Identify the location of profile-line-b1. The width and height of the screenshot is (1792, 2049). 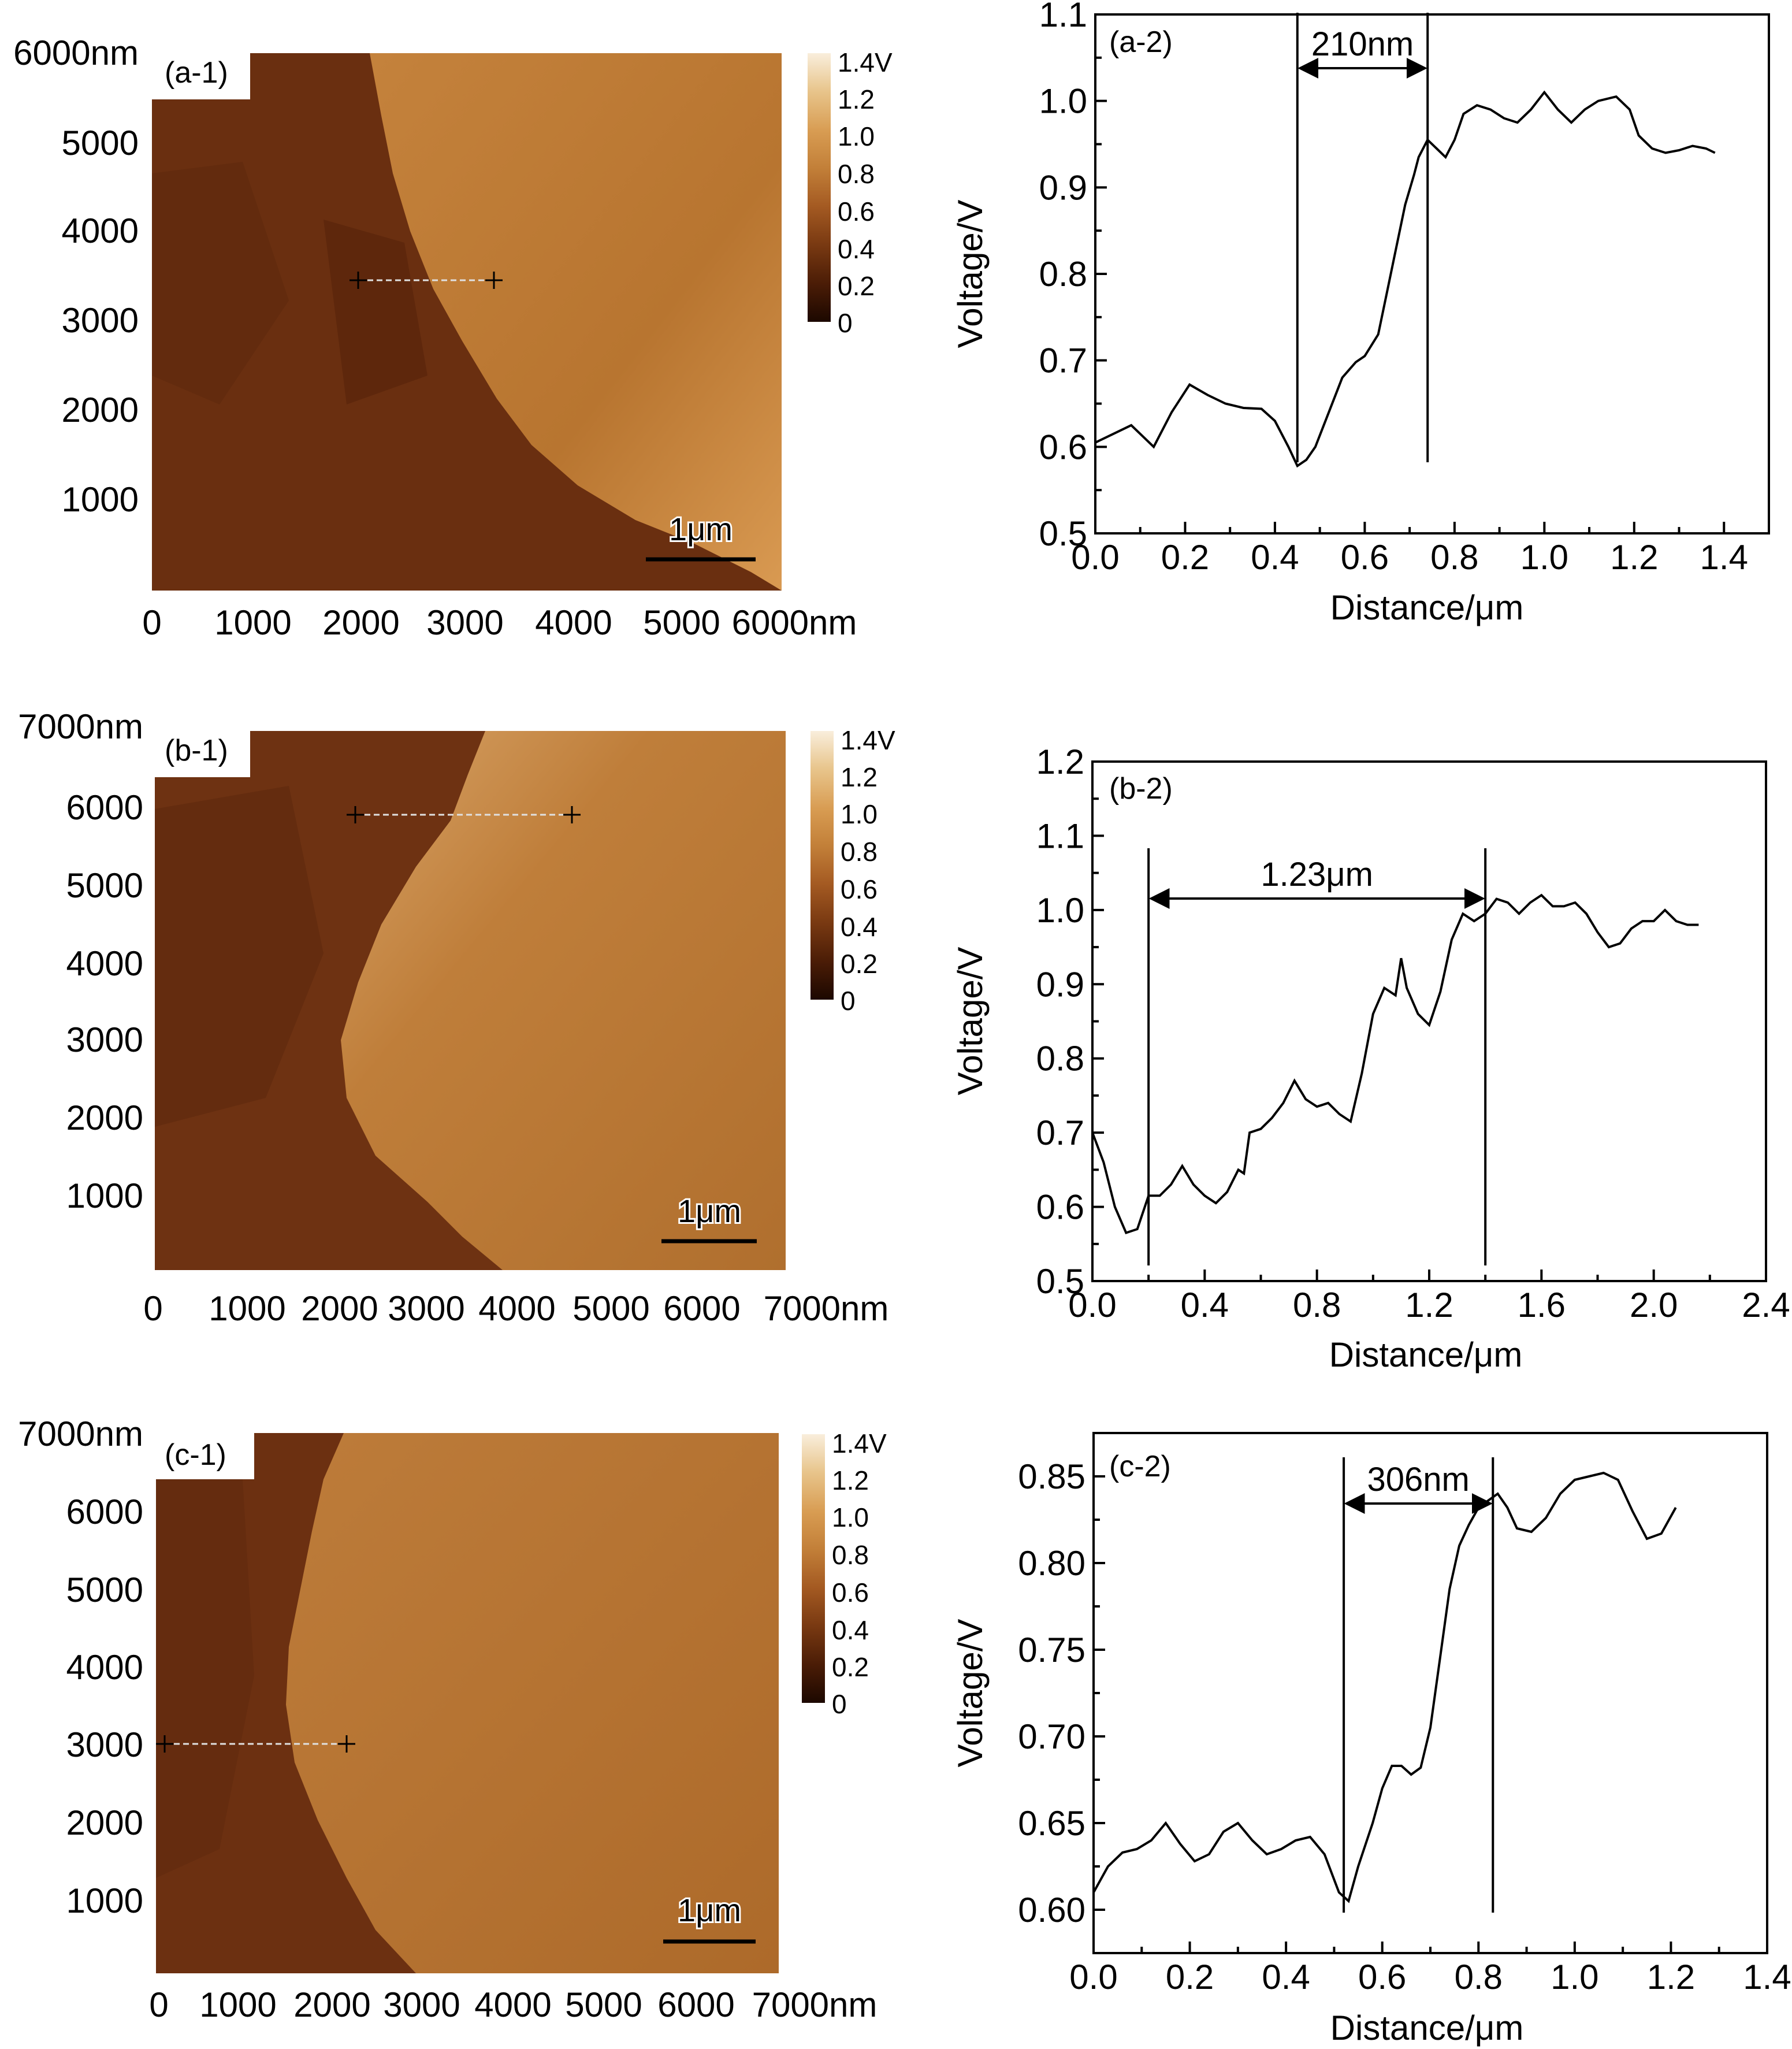
(464, 814).